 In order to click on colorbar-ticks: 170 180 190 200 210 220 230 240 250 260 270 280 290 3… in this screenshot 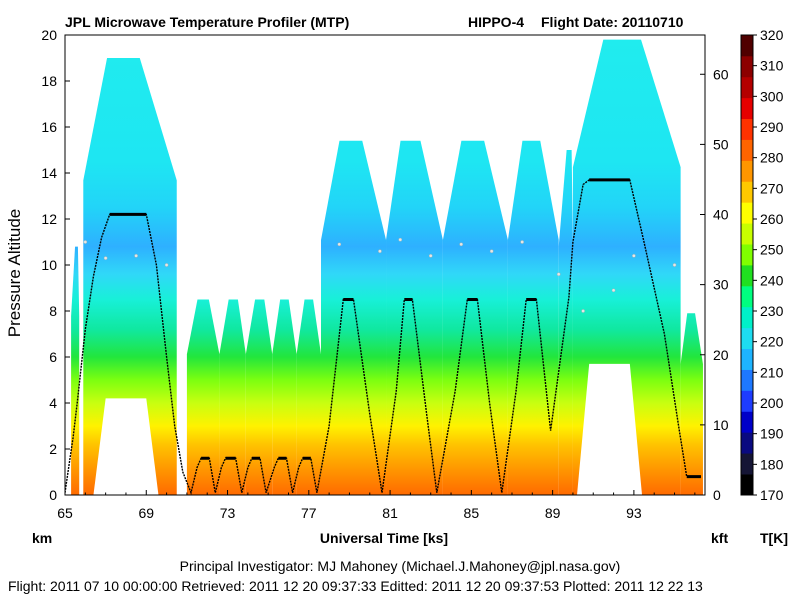, I will do `click(768, 265)`.